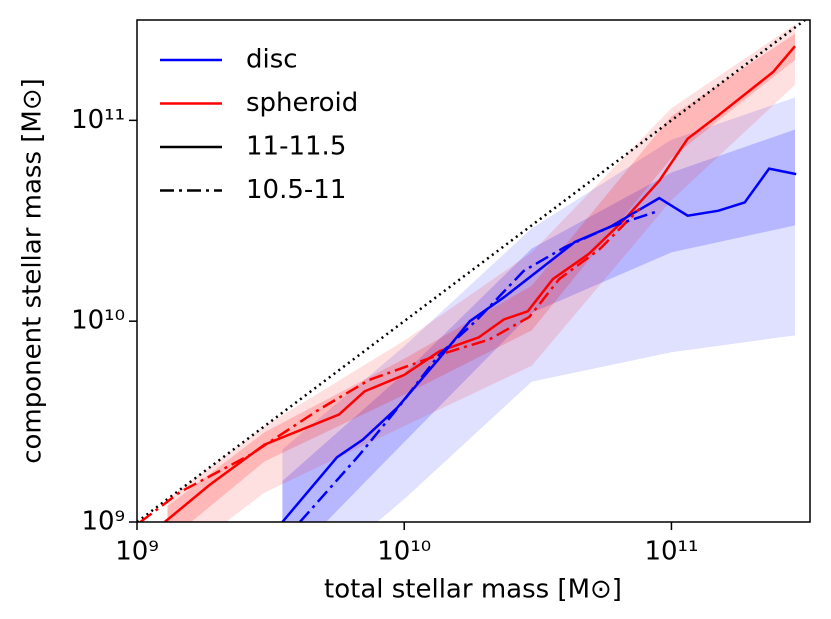 The image size is (831, 619). What do you see at coordinates (671, 552) in the screenshot?
I see `x-tick-label: 10¹¹` at bounding box center [671, 552].